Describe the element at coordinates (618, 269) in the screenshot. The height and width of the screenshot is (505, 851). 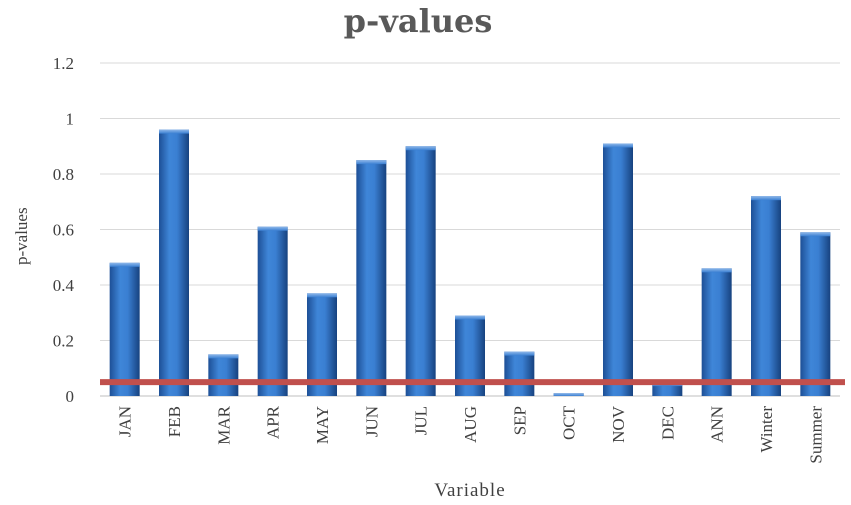
I see `bar-nov` at that location.